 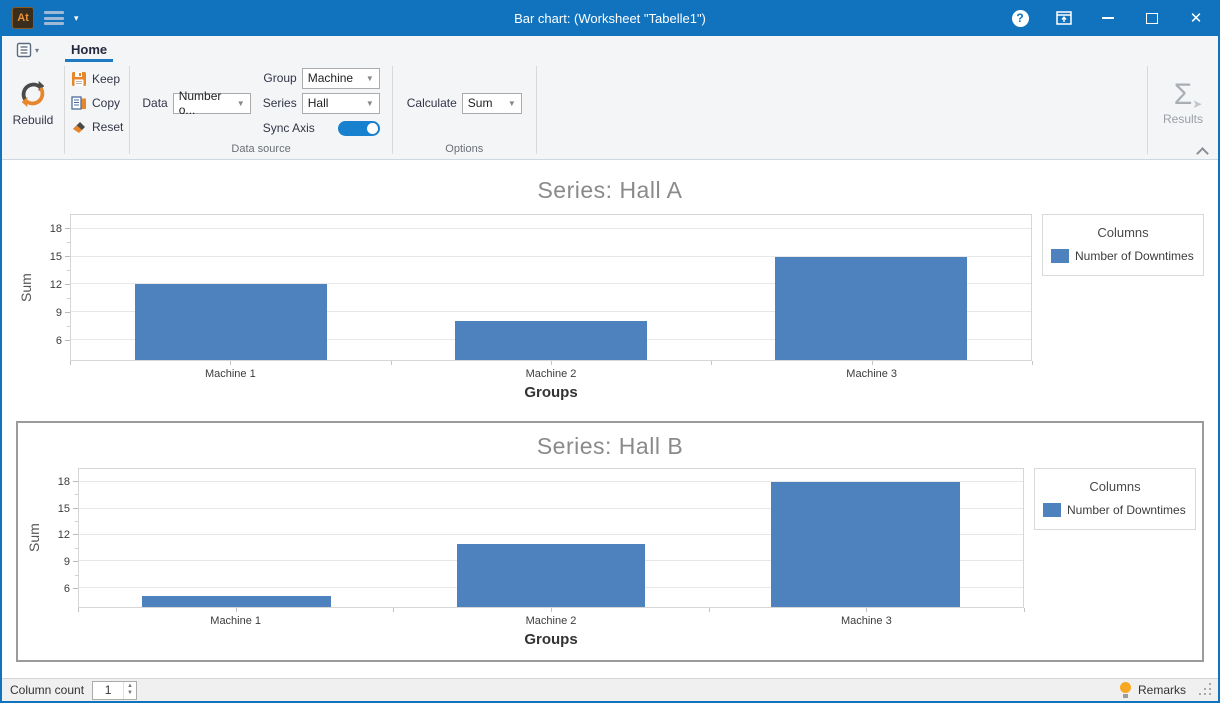 I want to click on group-combobox-value: Machine, so click(x=330, y=78).